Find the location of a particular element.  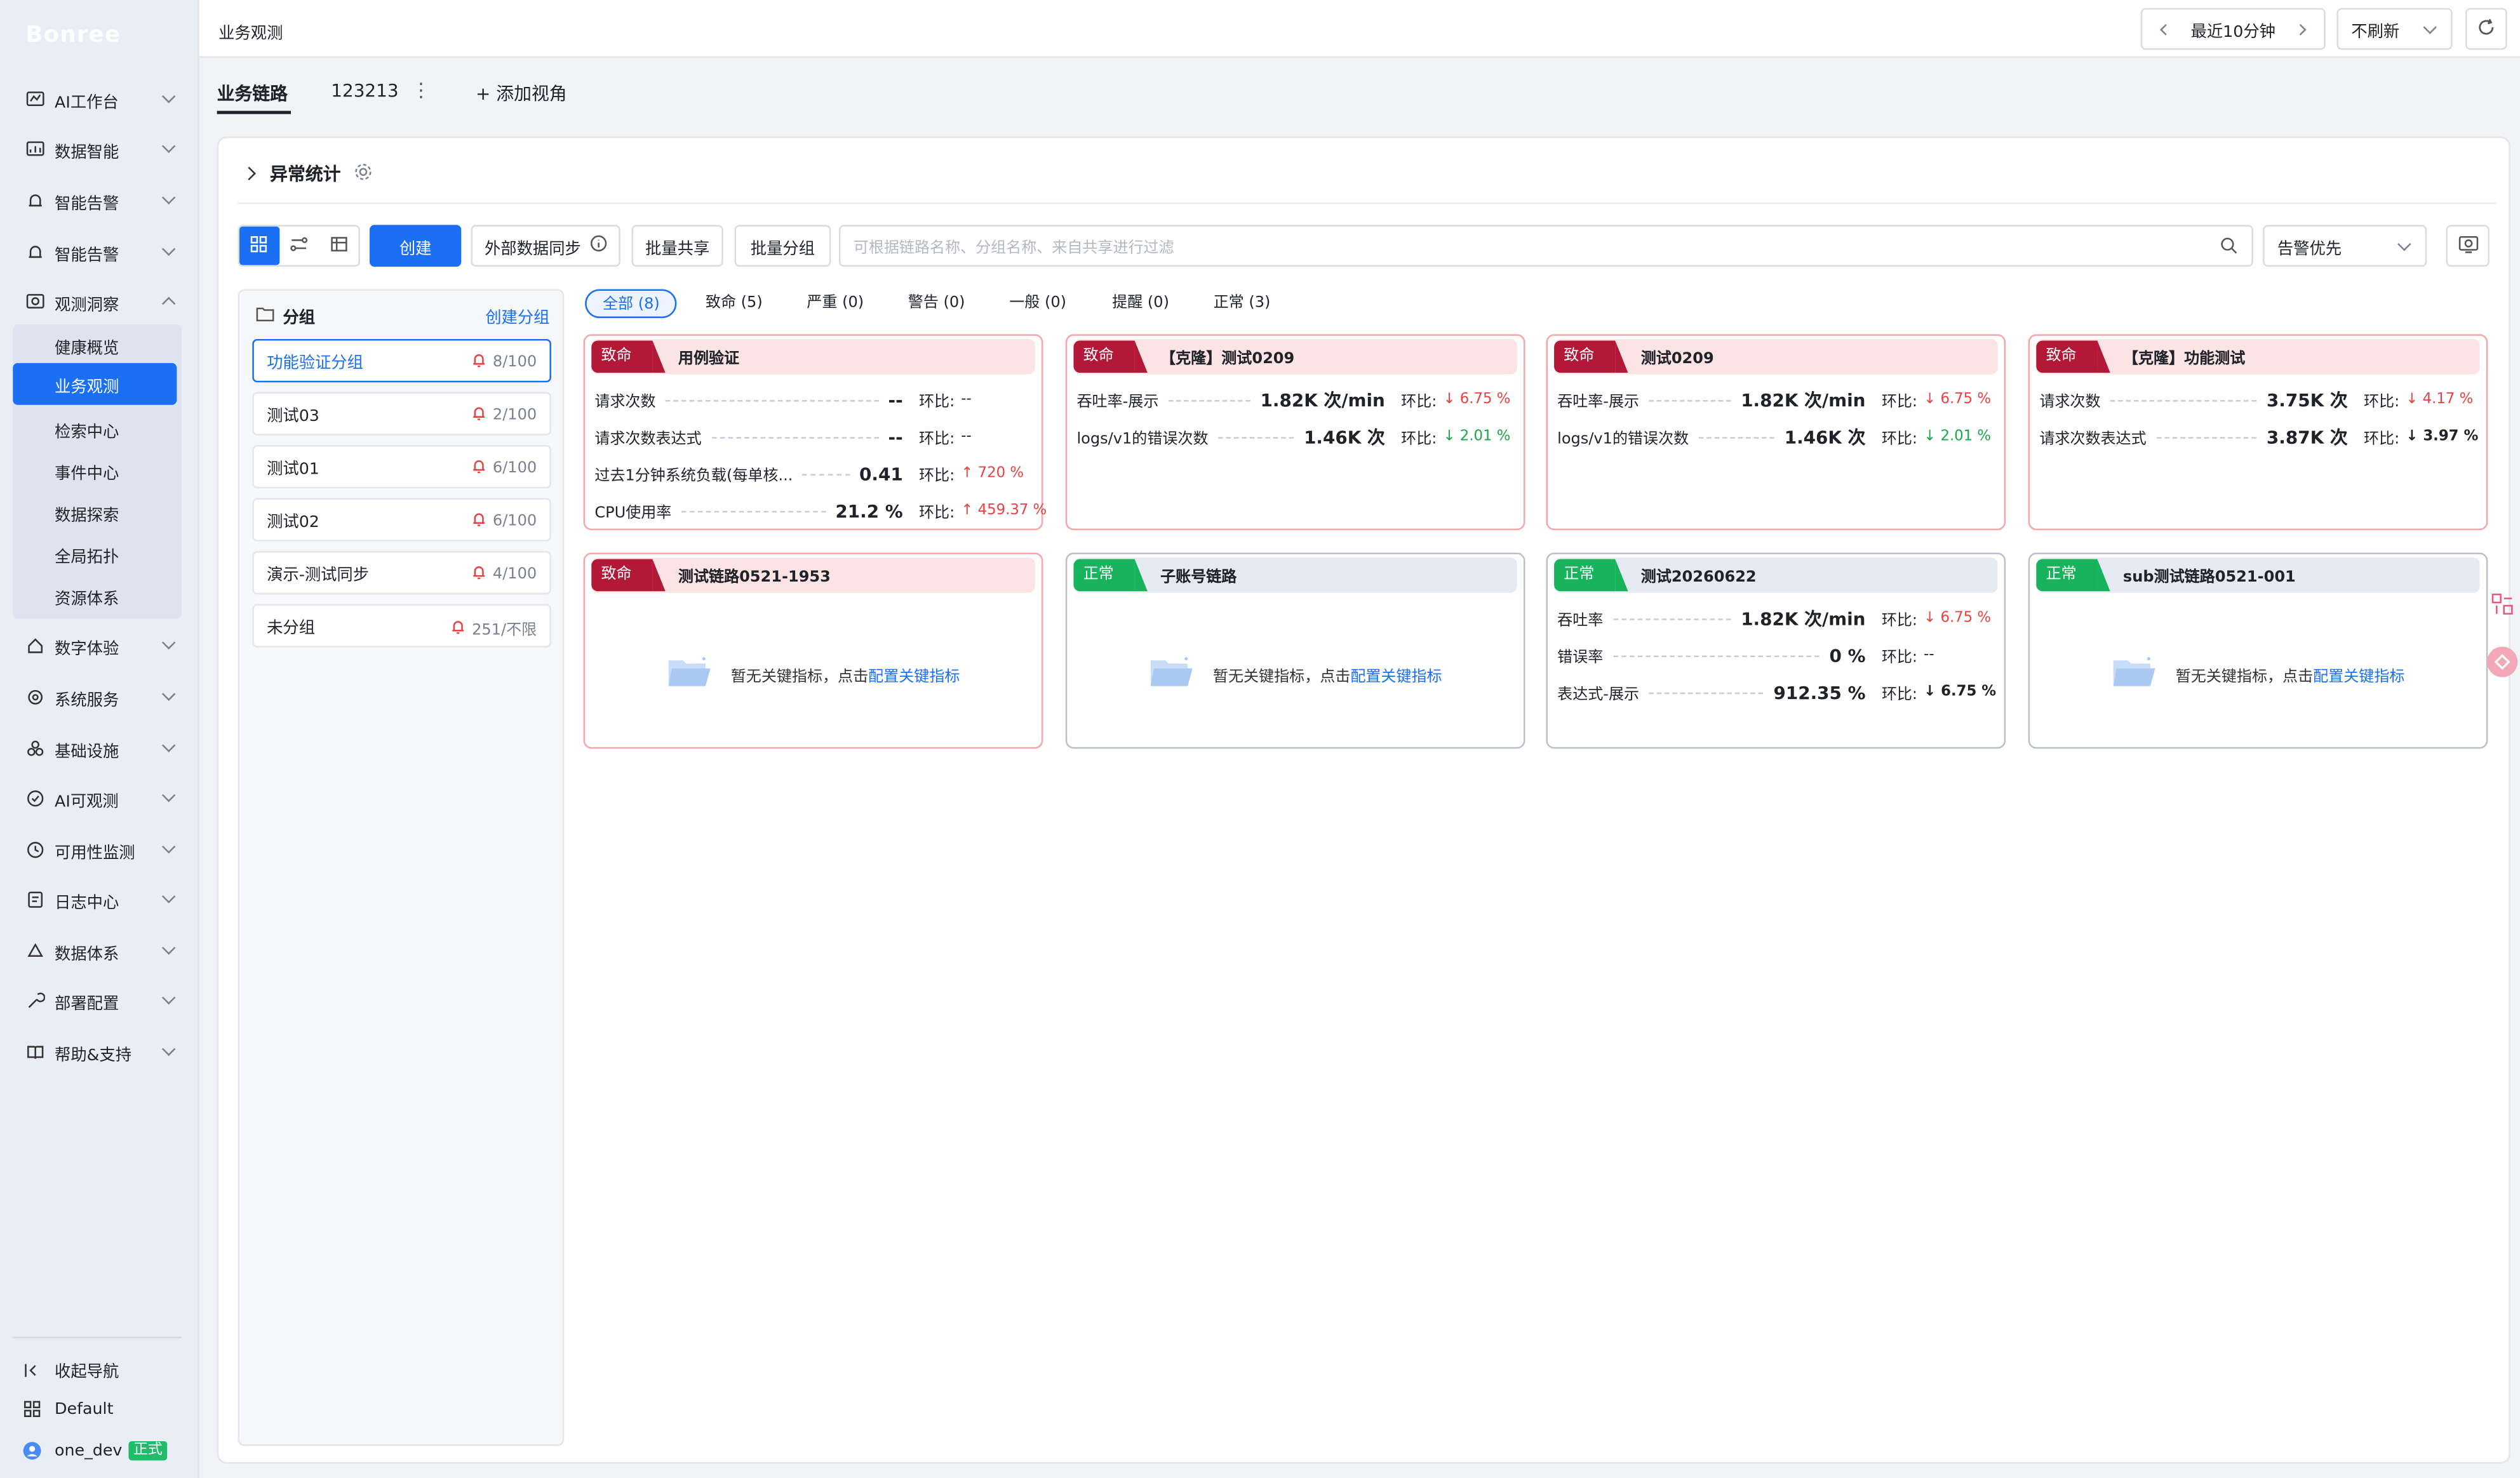

metric-name: 请求次数表达式 is located at coordinates (2093, 439).